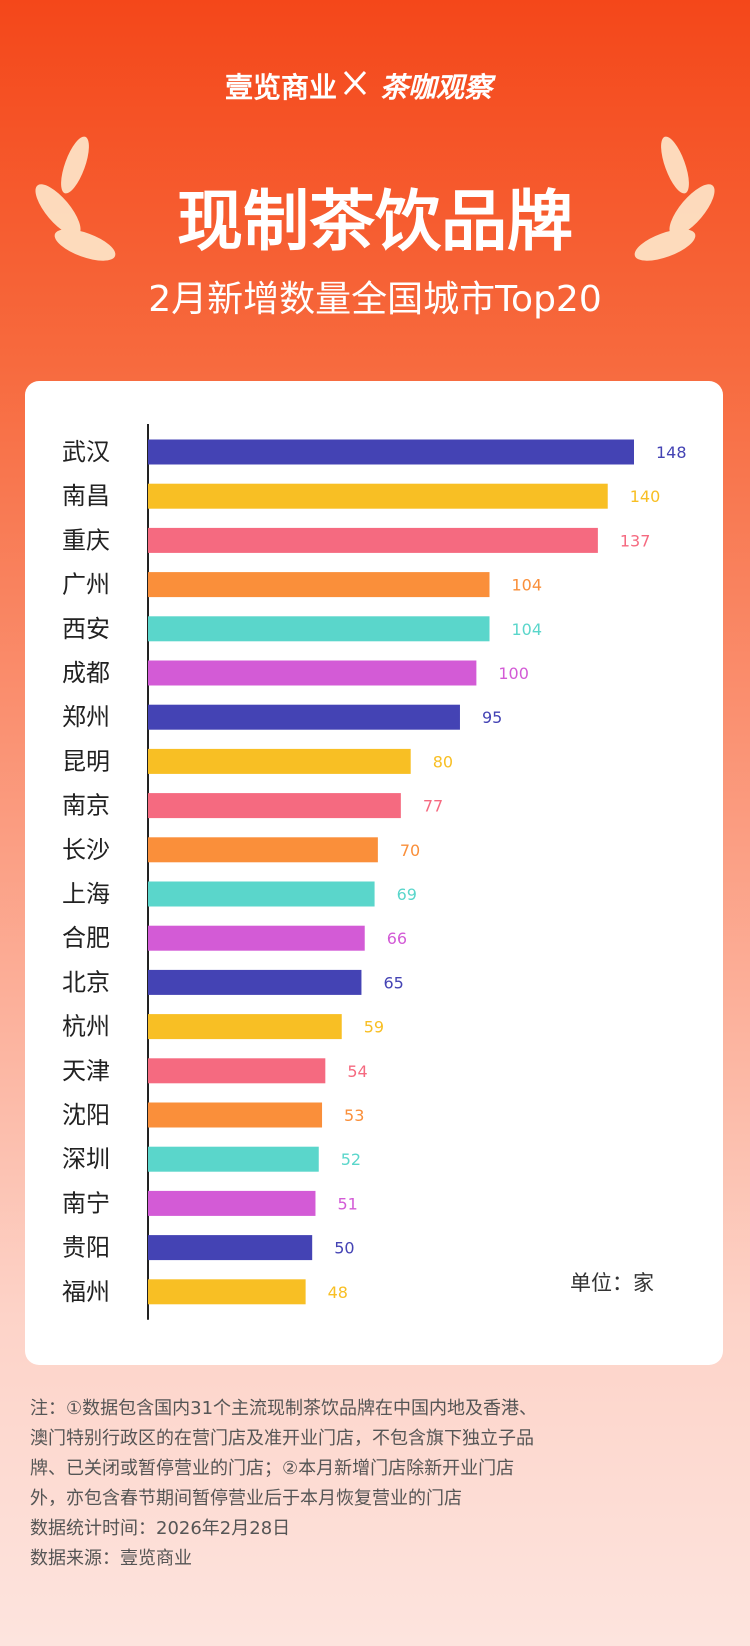 This screenshot has height=1646, width=750. I want to click on value-label: 137, so click(635, 540).